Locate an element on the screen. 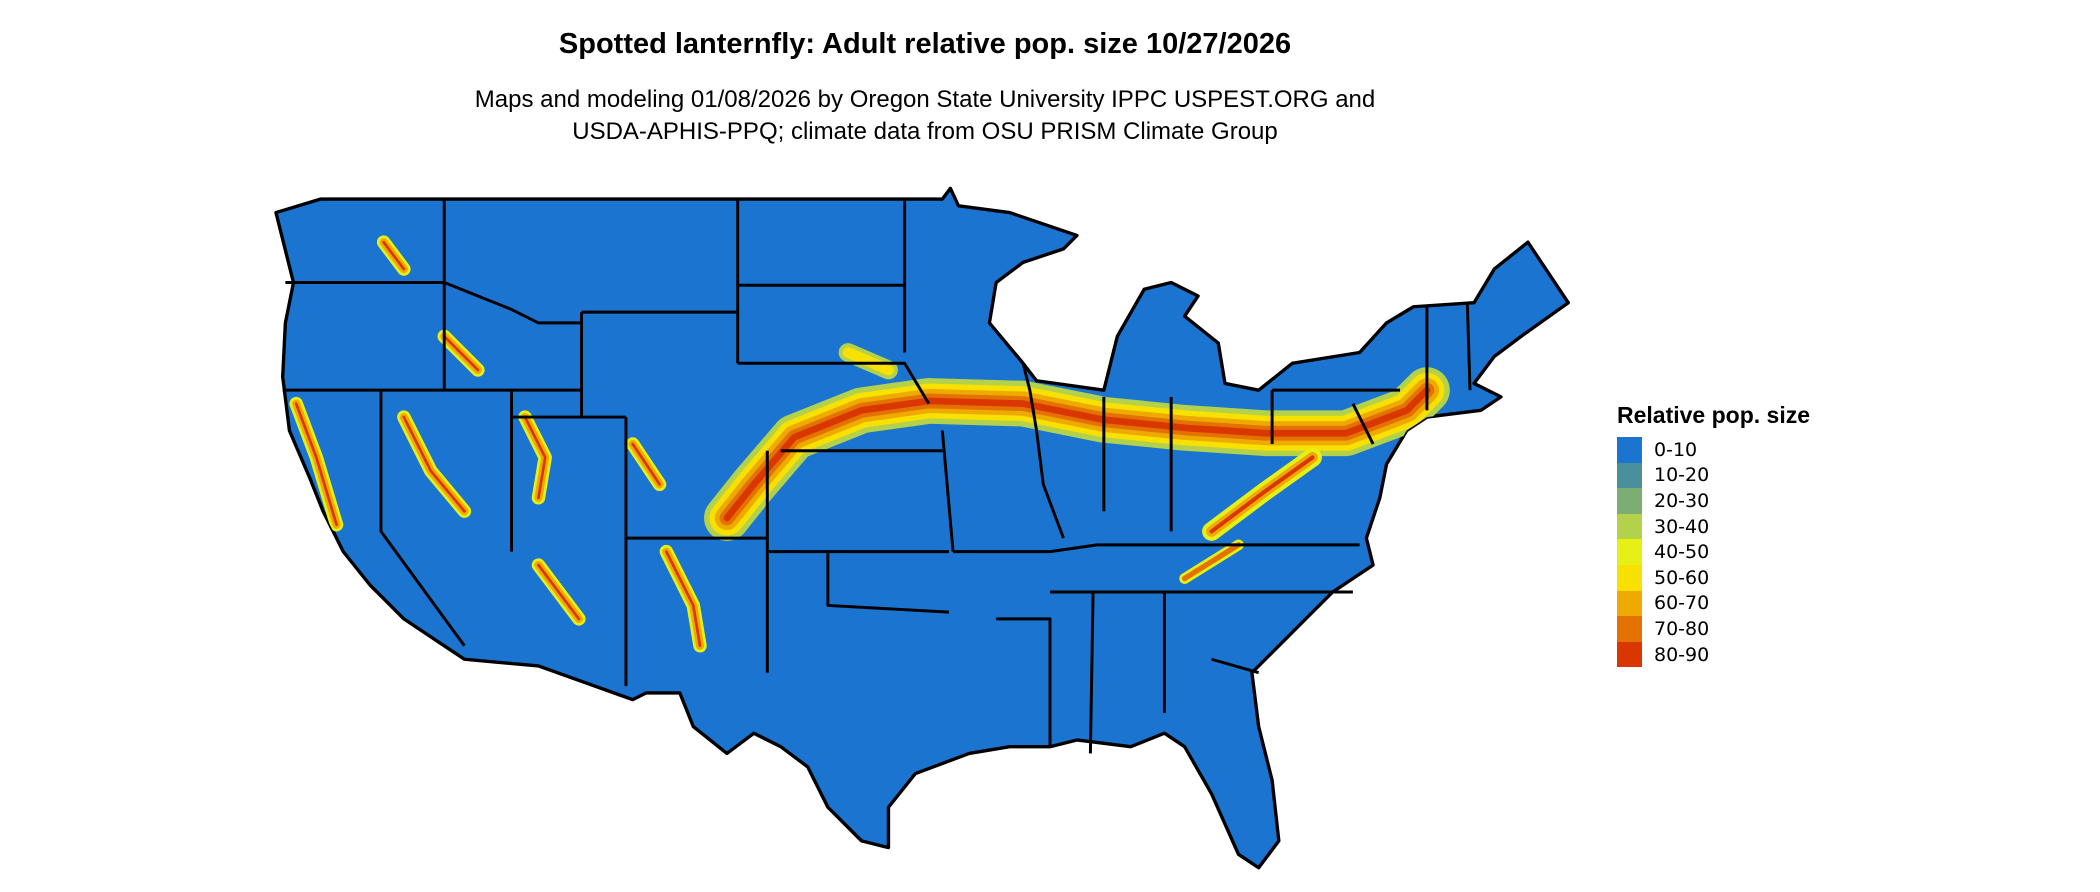  legend-label: 50-60 is located at coordinates (1682, 577).